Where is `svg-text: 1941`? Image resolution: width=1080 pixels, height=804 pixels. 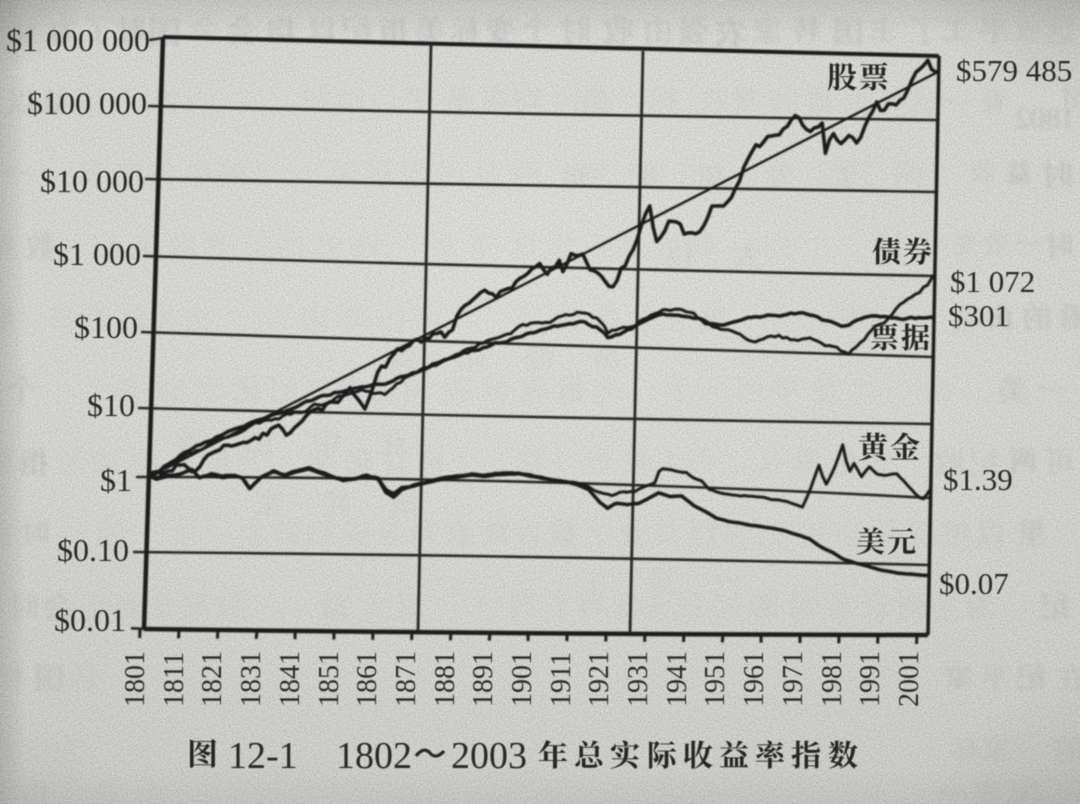
svg-text: 1941 is located at coordinates (677, 679).